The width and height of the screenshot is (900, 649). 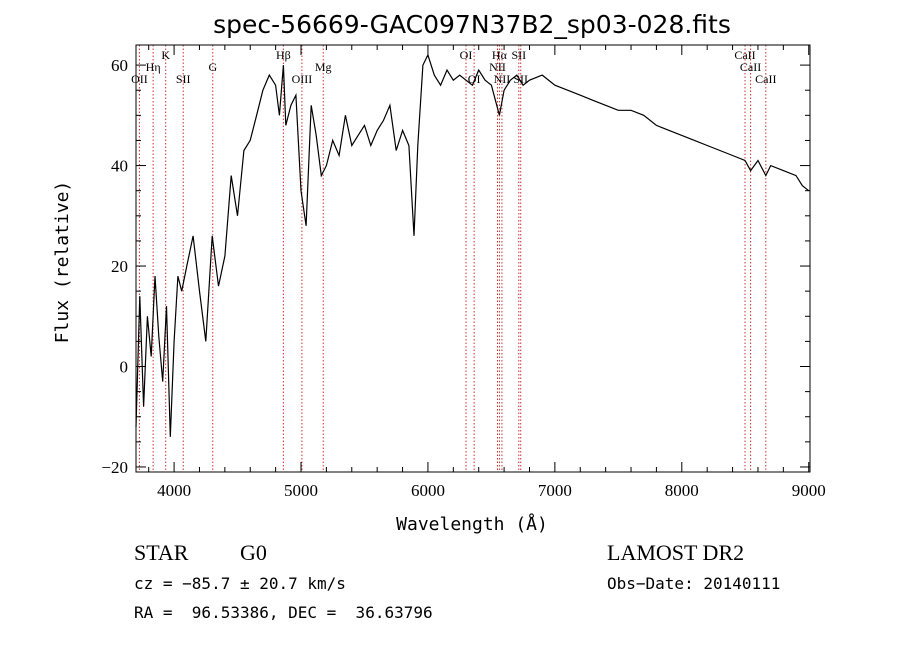 What do you see at coordinates (153, 67) in the screenshot?
I see `line-label-1: Hη` at bounding box center [153, 67].